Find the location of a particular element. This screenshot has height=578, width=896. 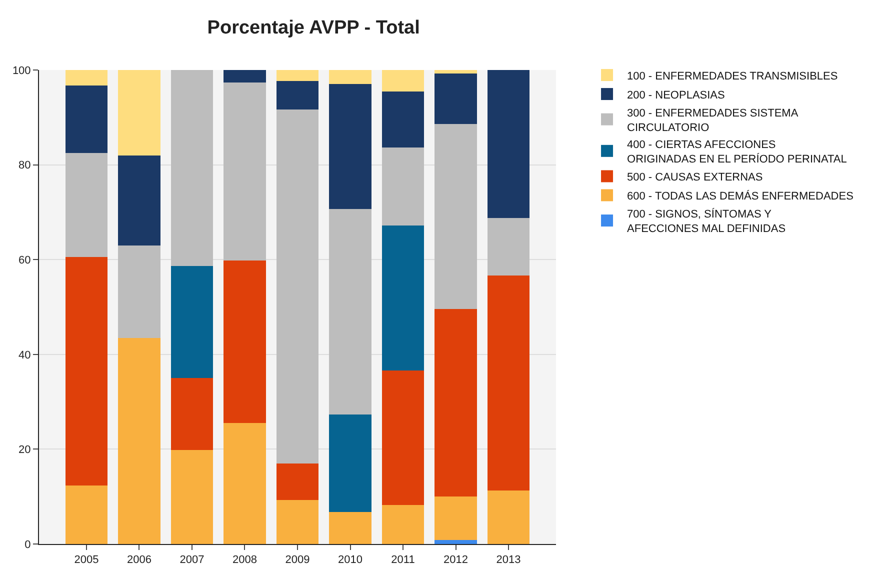

y-tick-label: 80 is located at coordinates (24, 166).